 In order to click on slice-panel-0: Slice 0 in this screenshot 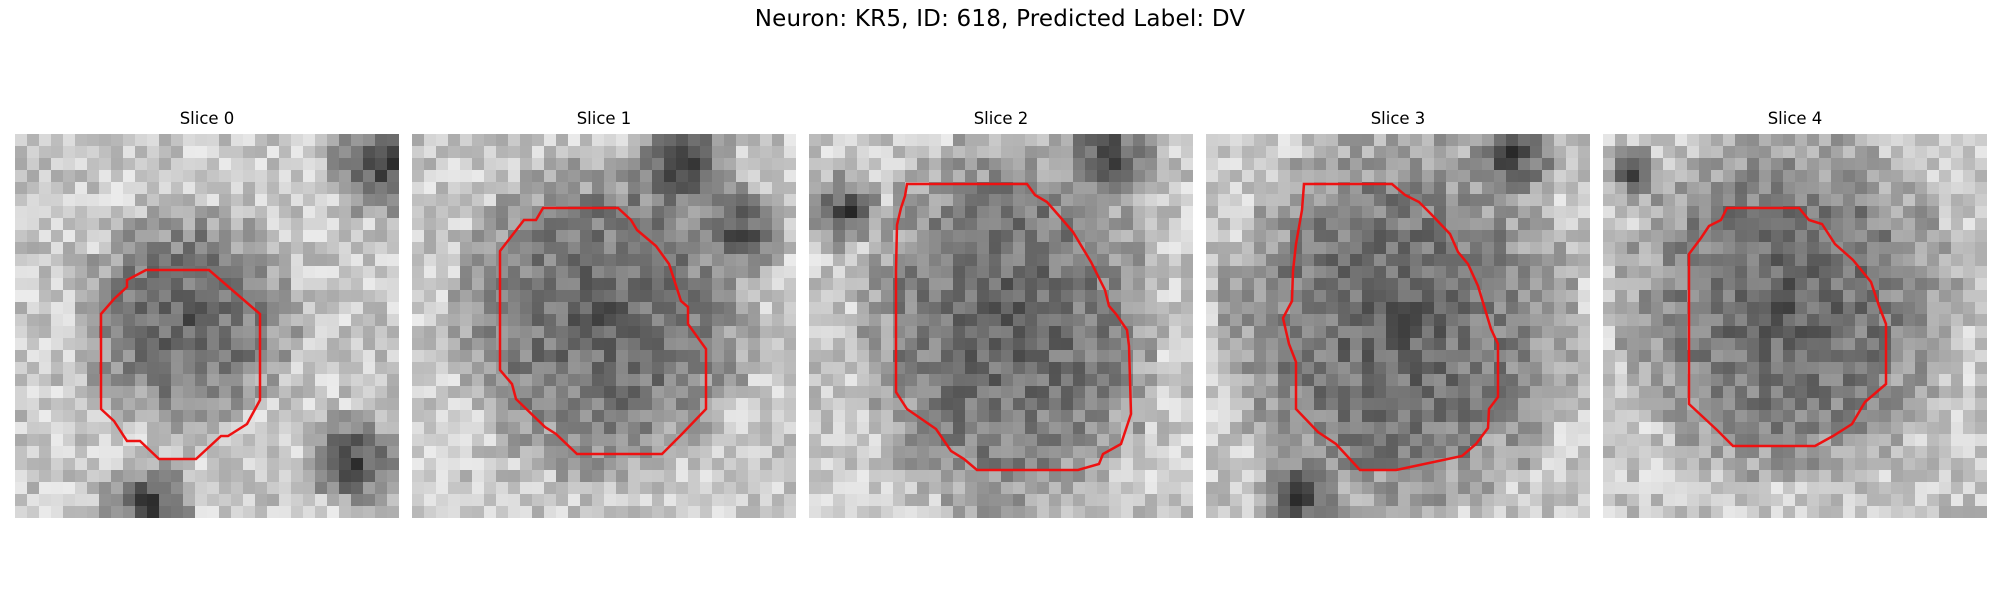, I will do `click(207, 313)`.